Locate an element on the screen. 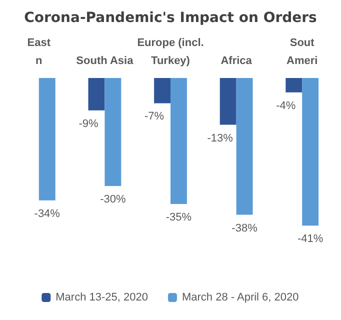  data-label: -4% is located at coordinates (286, 106).